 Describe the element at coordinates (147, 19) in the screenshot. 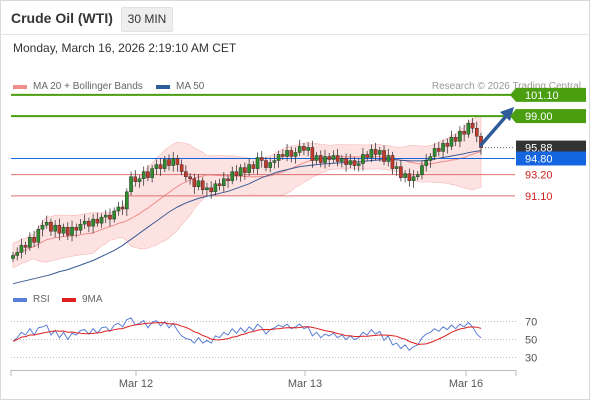

I see `timeframe-button: 30 MIN` at that location.